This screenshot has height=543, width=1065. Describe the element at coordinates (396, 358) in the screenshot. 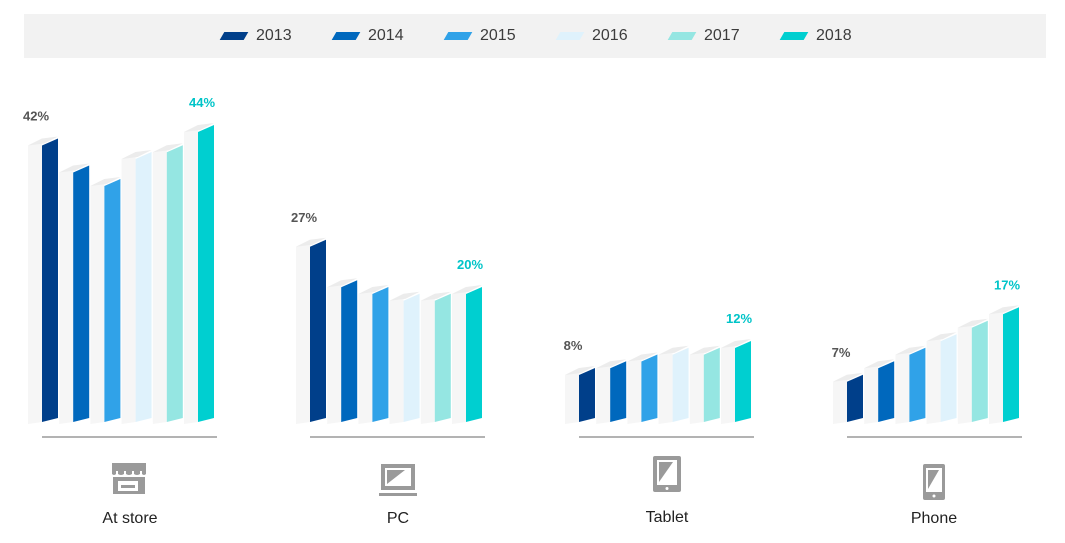

I see `bar-side-2016-pc` at that location.